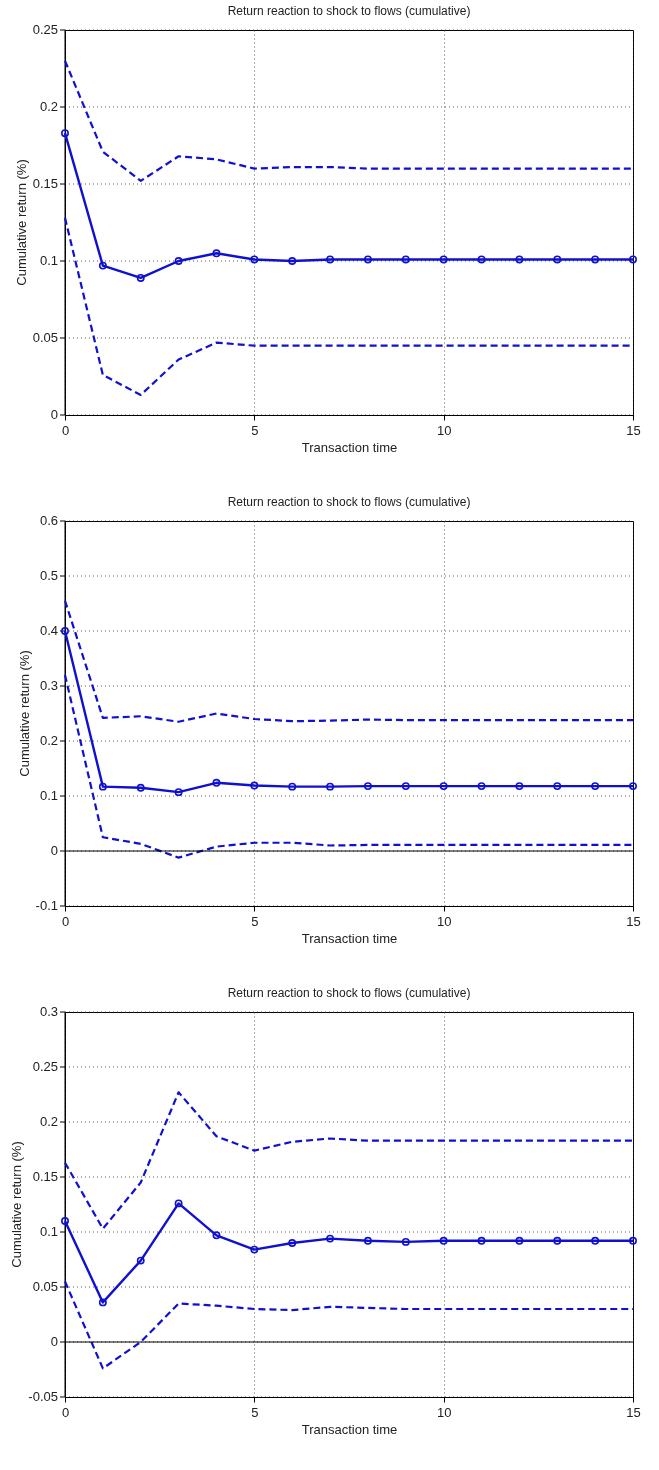 The image size is (659, 1470). I want to click on y-tick-label: -0.05, so click(43, 1396).